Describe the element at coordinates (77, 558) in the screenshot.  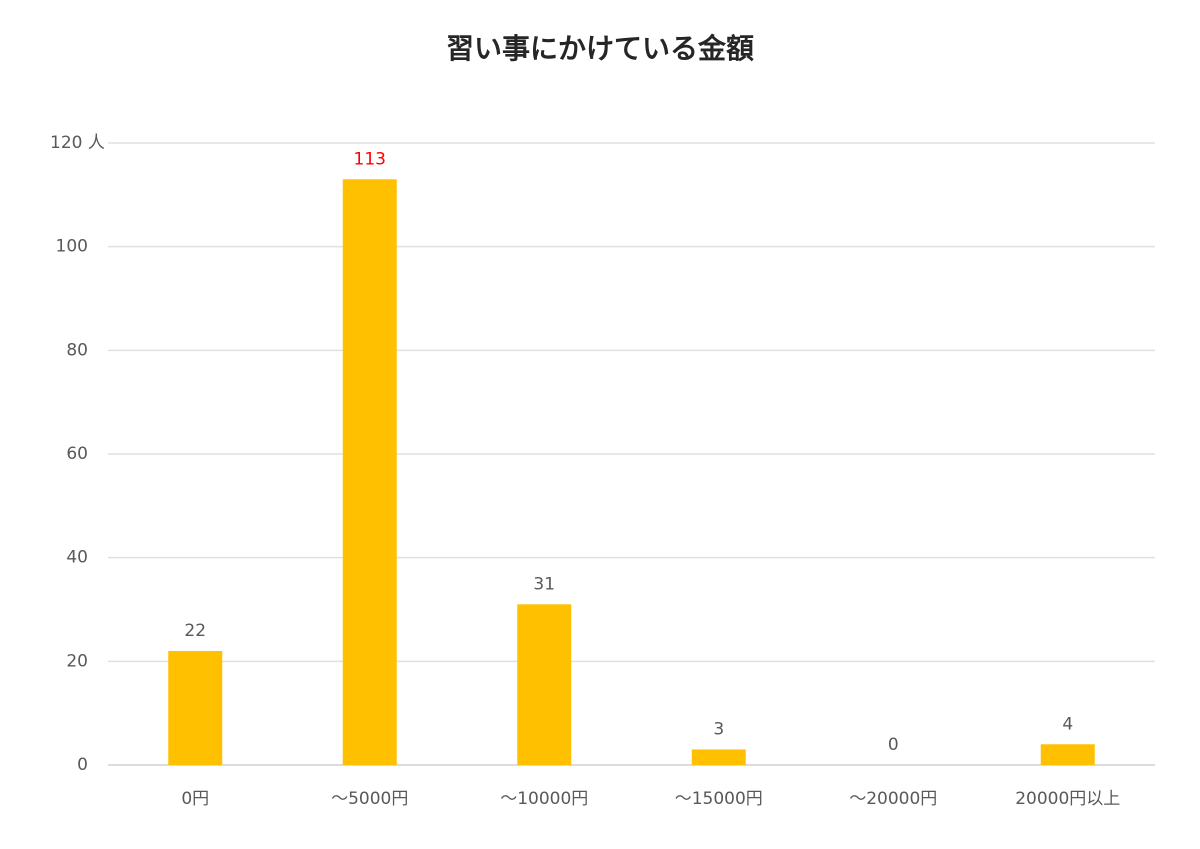
I see `y-tick-label: 40` at that location.